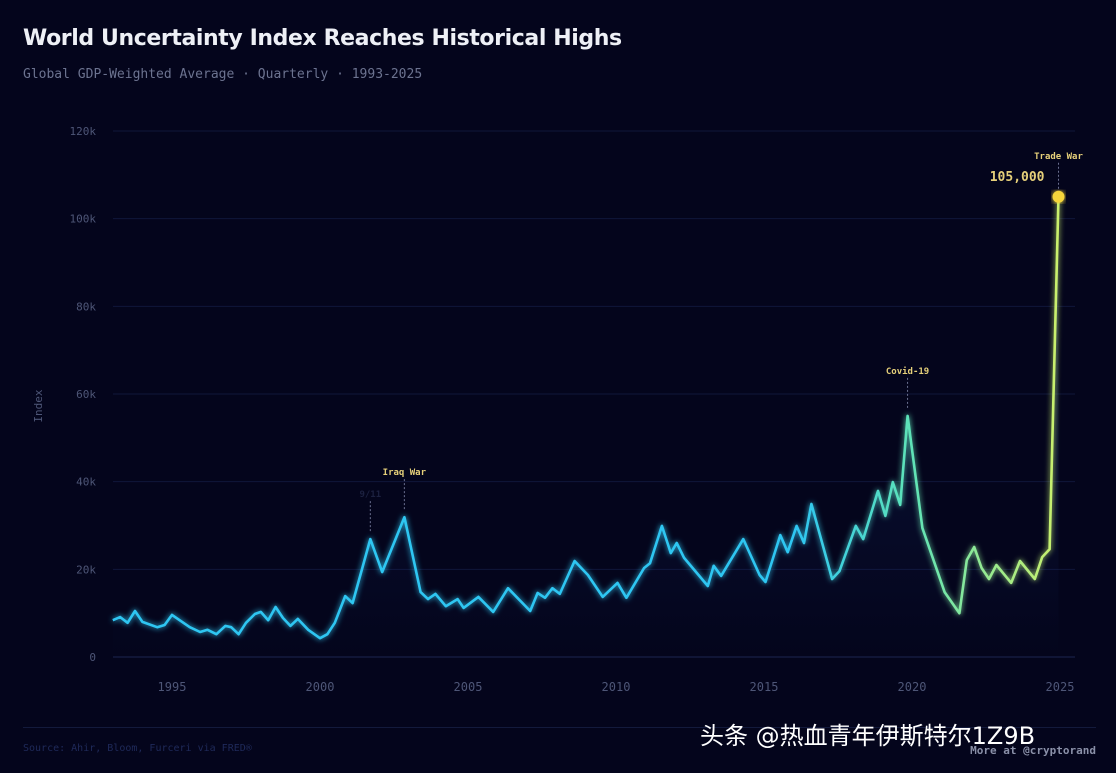 Image resolution: width=1116 pixels, height=773 pixels. Describe the element at coordinates (468, 687) in the screenshot. I see `x-tick-label: 2005` at that location.